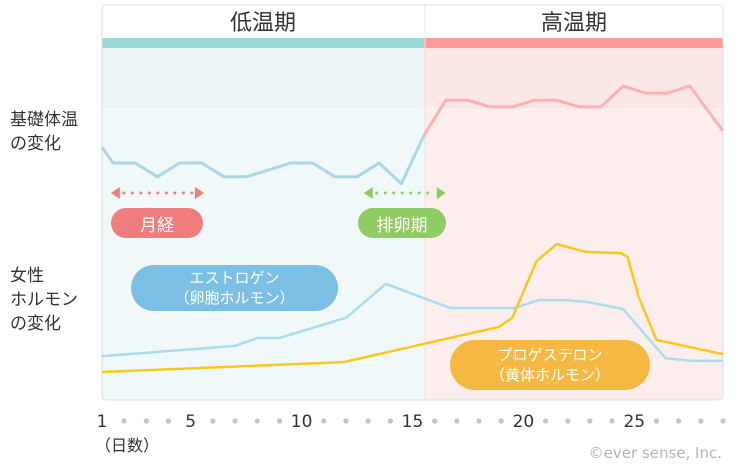  What do you see at coordinates (412, 21) in the screenshot?
I see `header-background` at bounding box center [412, 21].